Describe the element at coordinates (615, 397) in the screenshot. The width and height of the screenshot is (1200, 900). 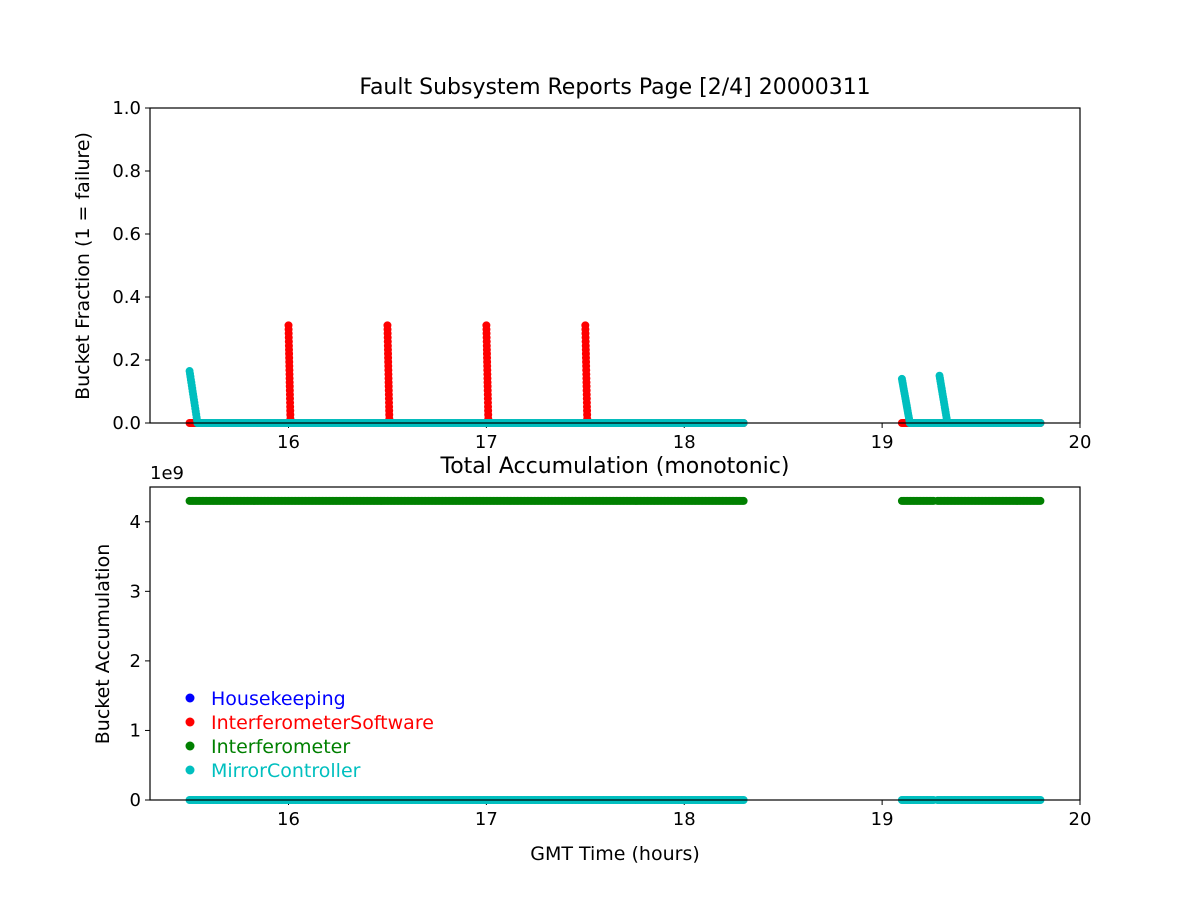
I see `top-series-mirror-controller` at that location.